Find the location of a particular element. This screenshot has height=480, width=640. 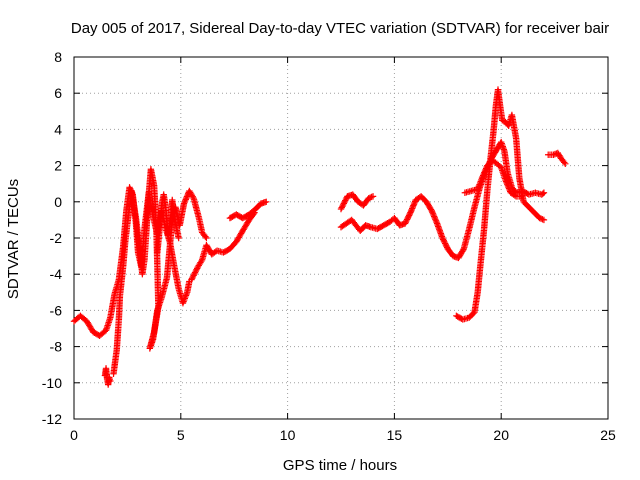

x-tick-label: 25 is located at coordinates (608, 435).